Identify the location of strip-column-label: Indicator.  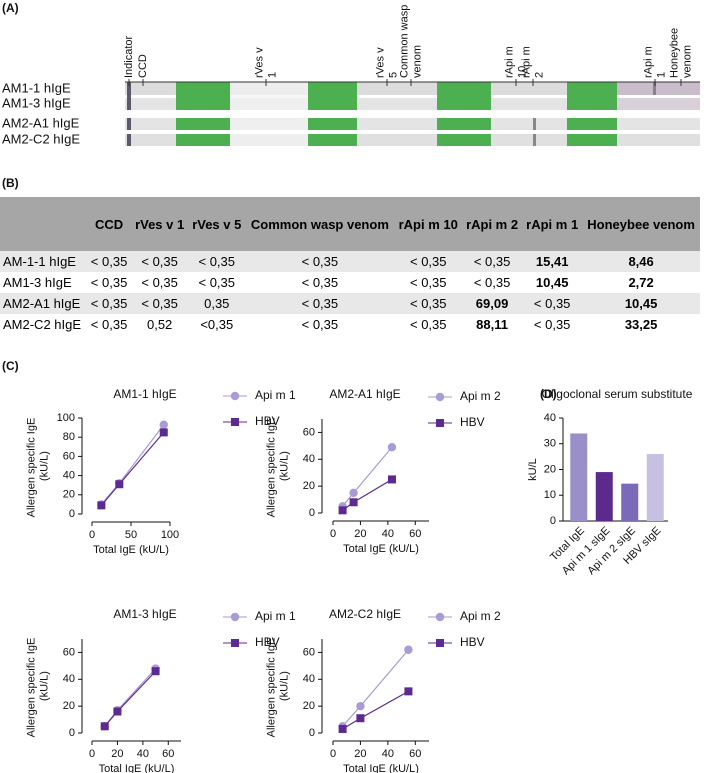
(129, 56).